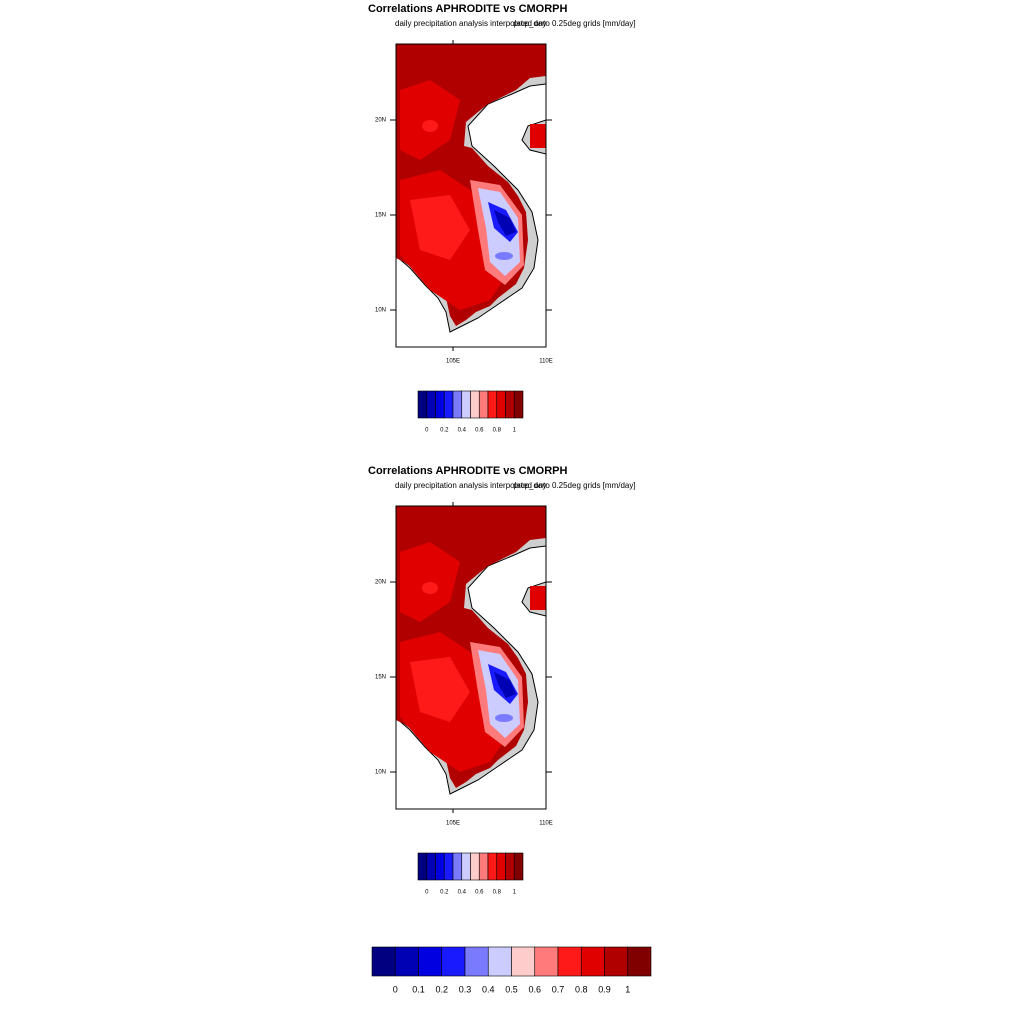 This screenshot has height=1029, width=1024. Describe the element at coordinates (511, 989) in the screenshot. I see `colorbar-label: 0.5` at that location.